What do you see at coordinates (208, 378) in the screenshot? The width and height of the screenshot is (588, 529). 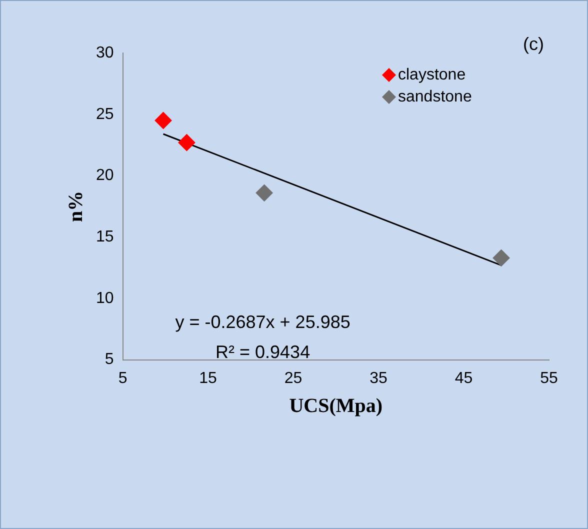 I see `x-tick-label: 15` at bounding box center [208, 378].